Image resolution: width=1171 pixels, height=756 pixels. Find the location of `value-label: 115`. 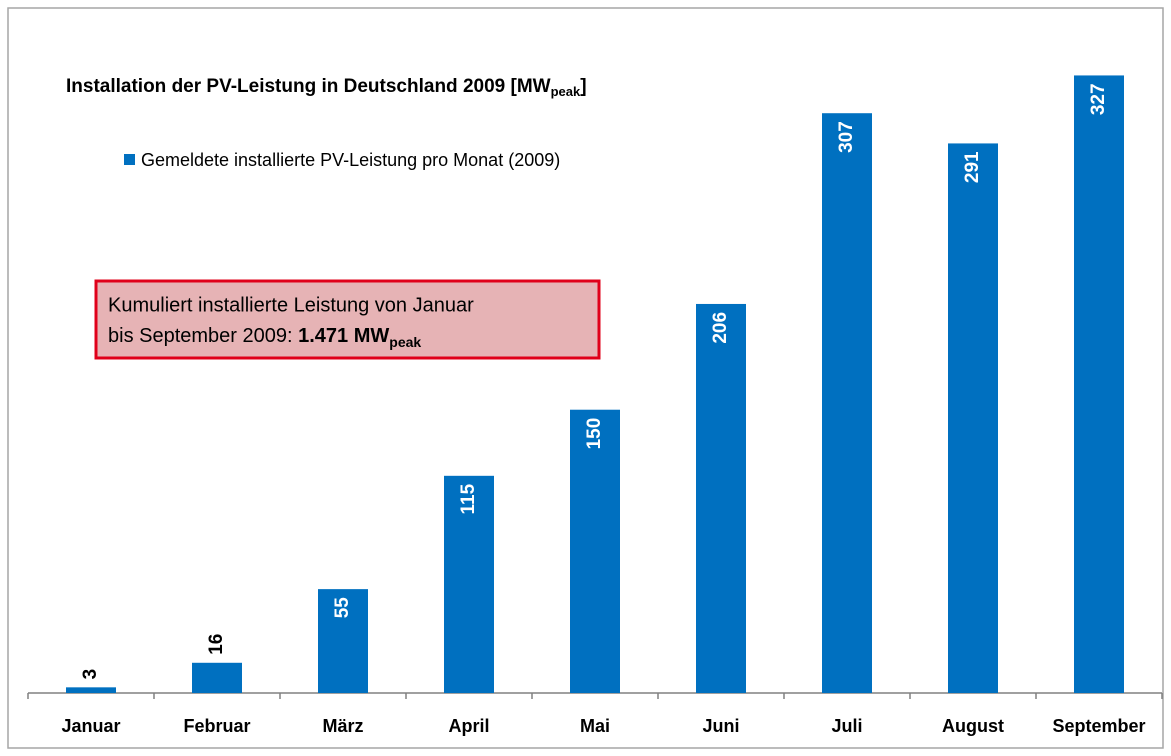

value-label: 115 is located at coordinates (468, 498).